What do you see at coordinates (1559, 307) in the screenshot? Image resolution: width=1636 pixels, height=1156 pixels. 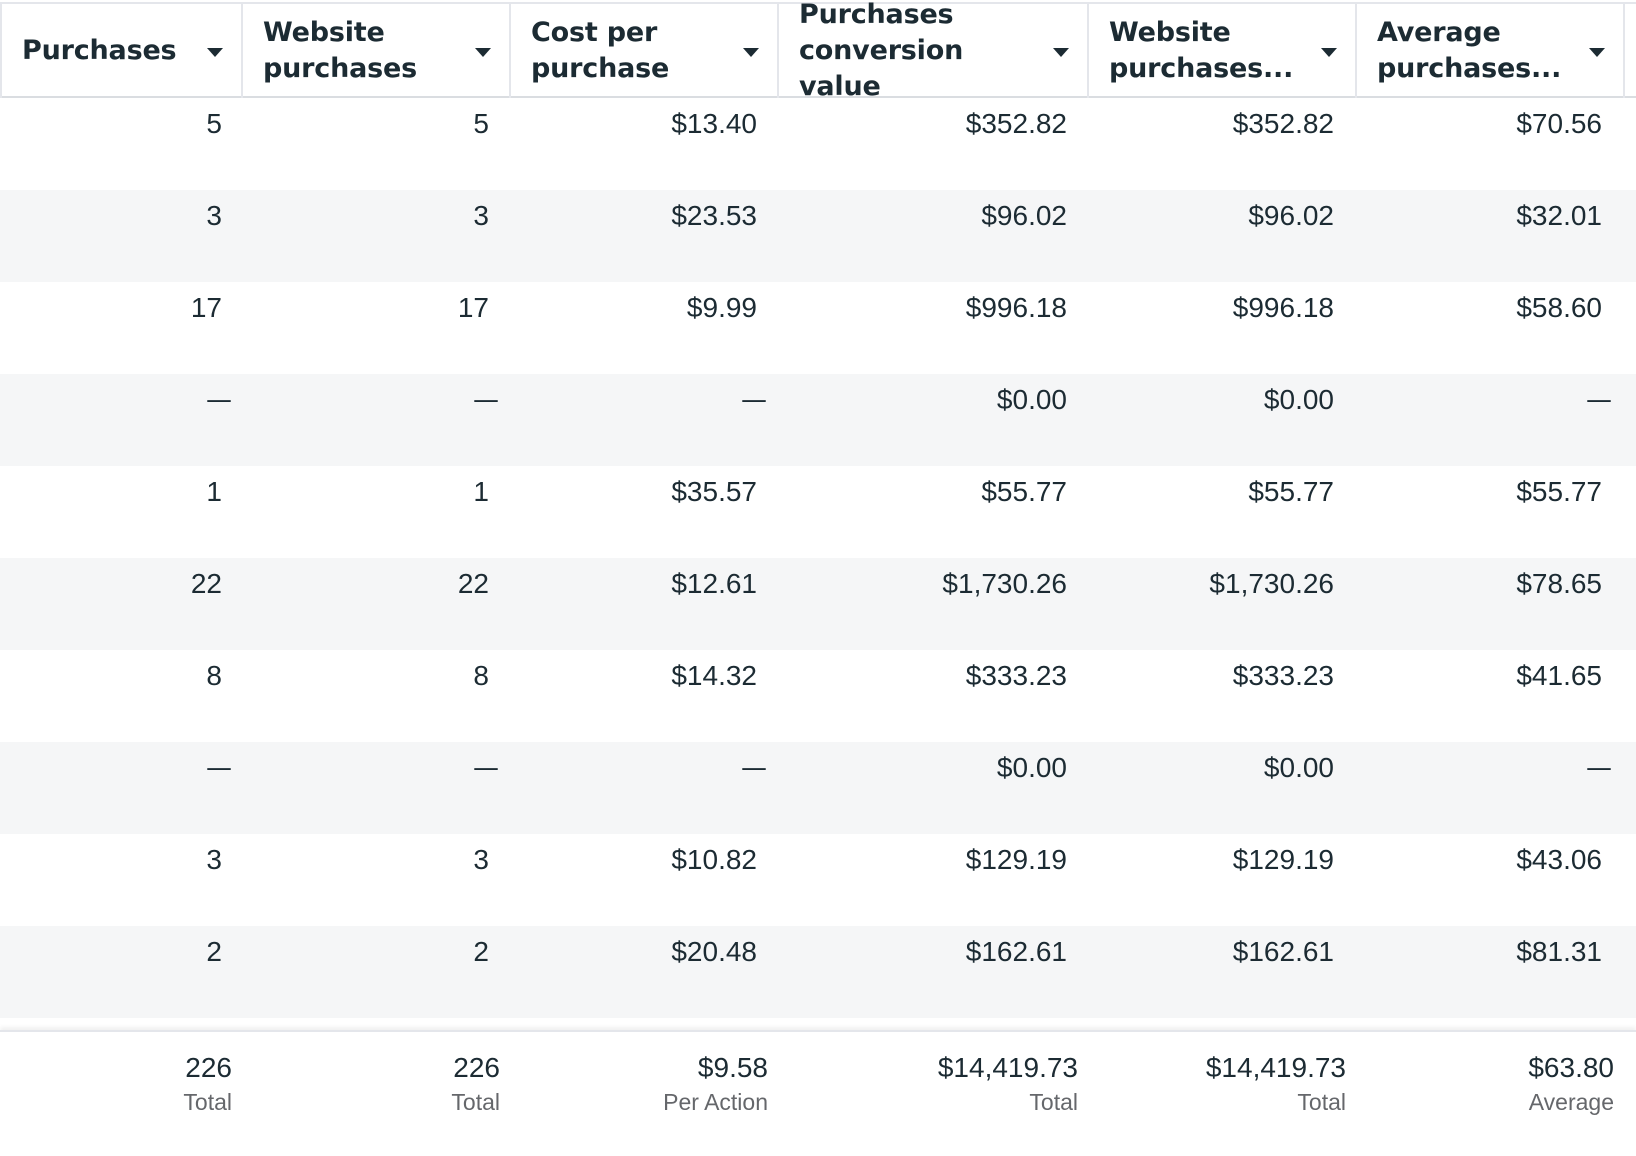 I see `cell-average-purchases: $58.60` at bounding box center [1559, 307].